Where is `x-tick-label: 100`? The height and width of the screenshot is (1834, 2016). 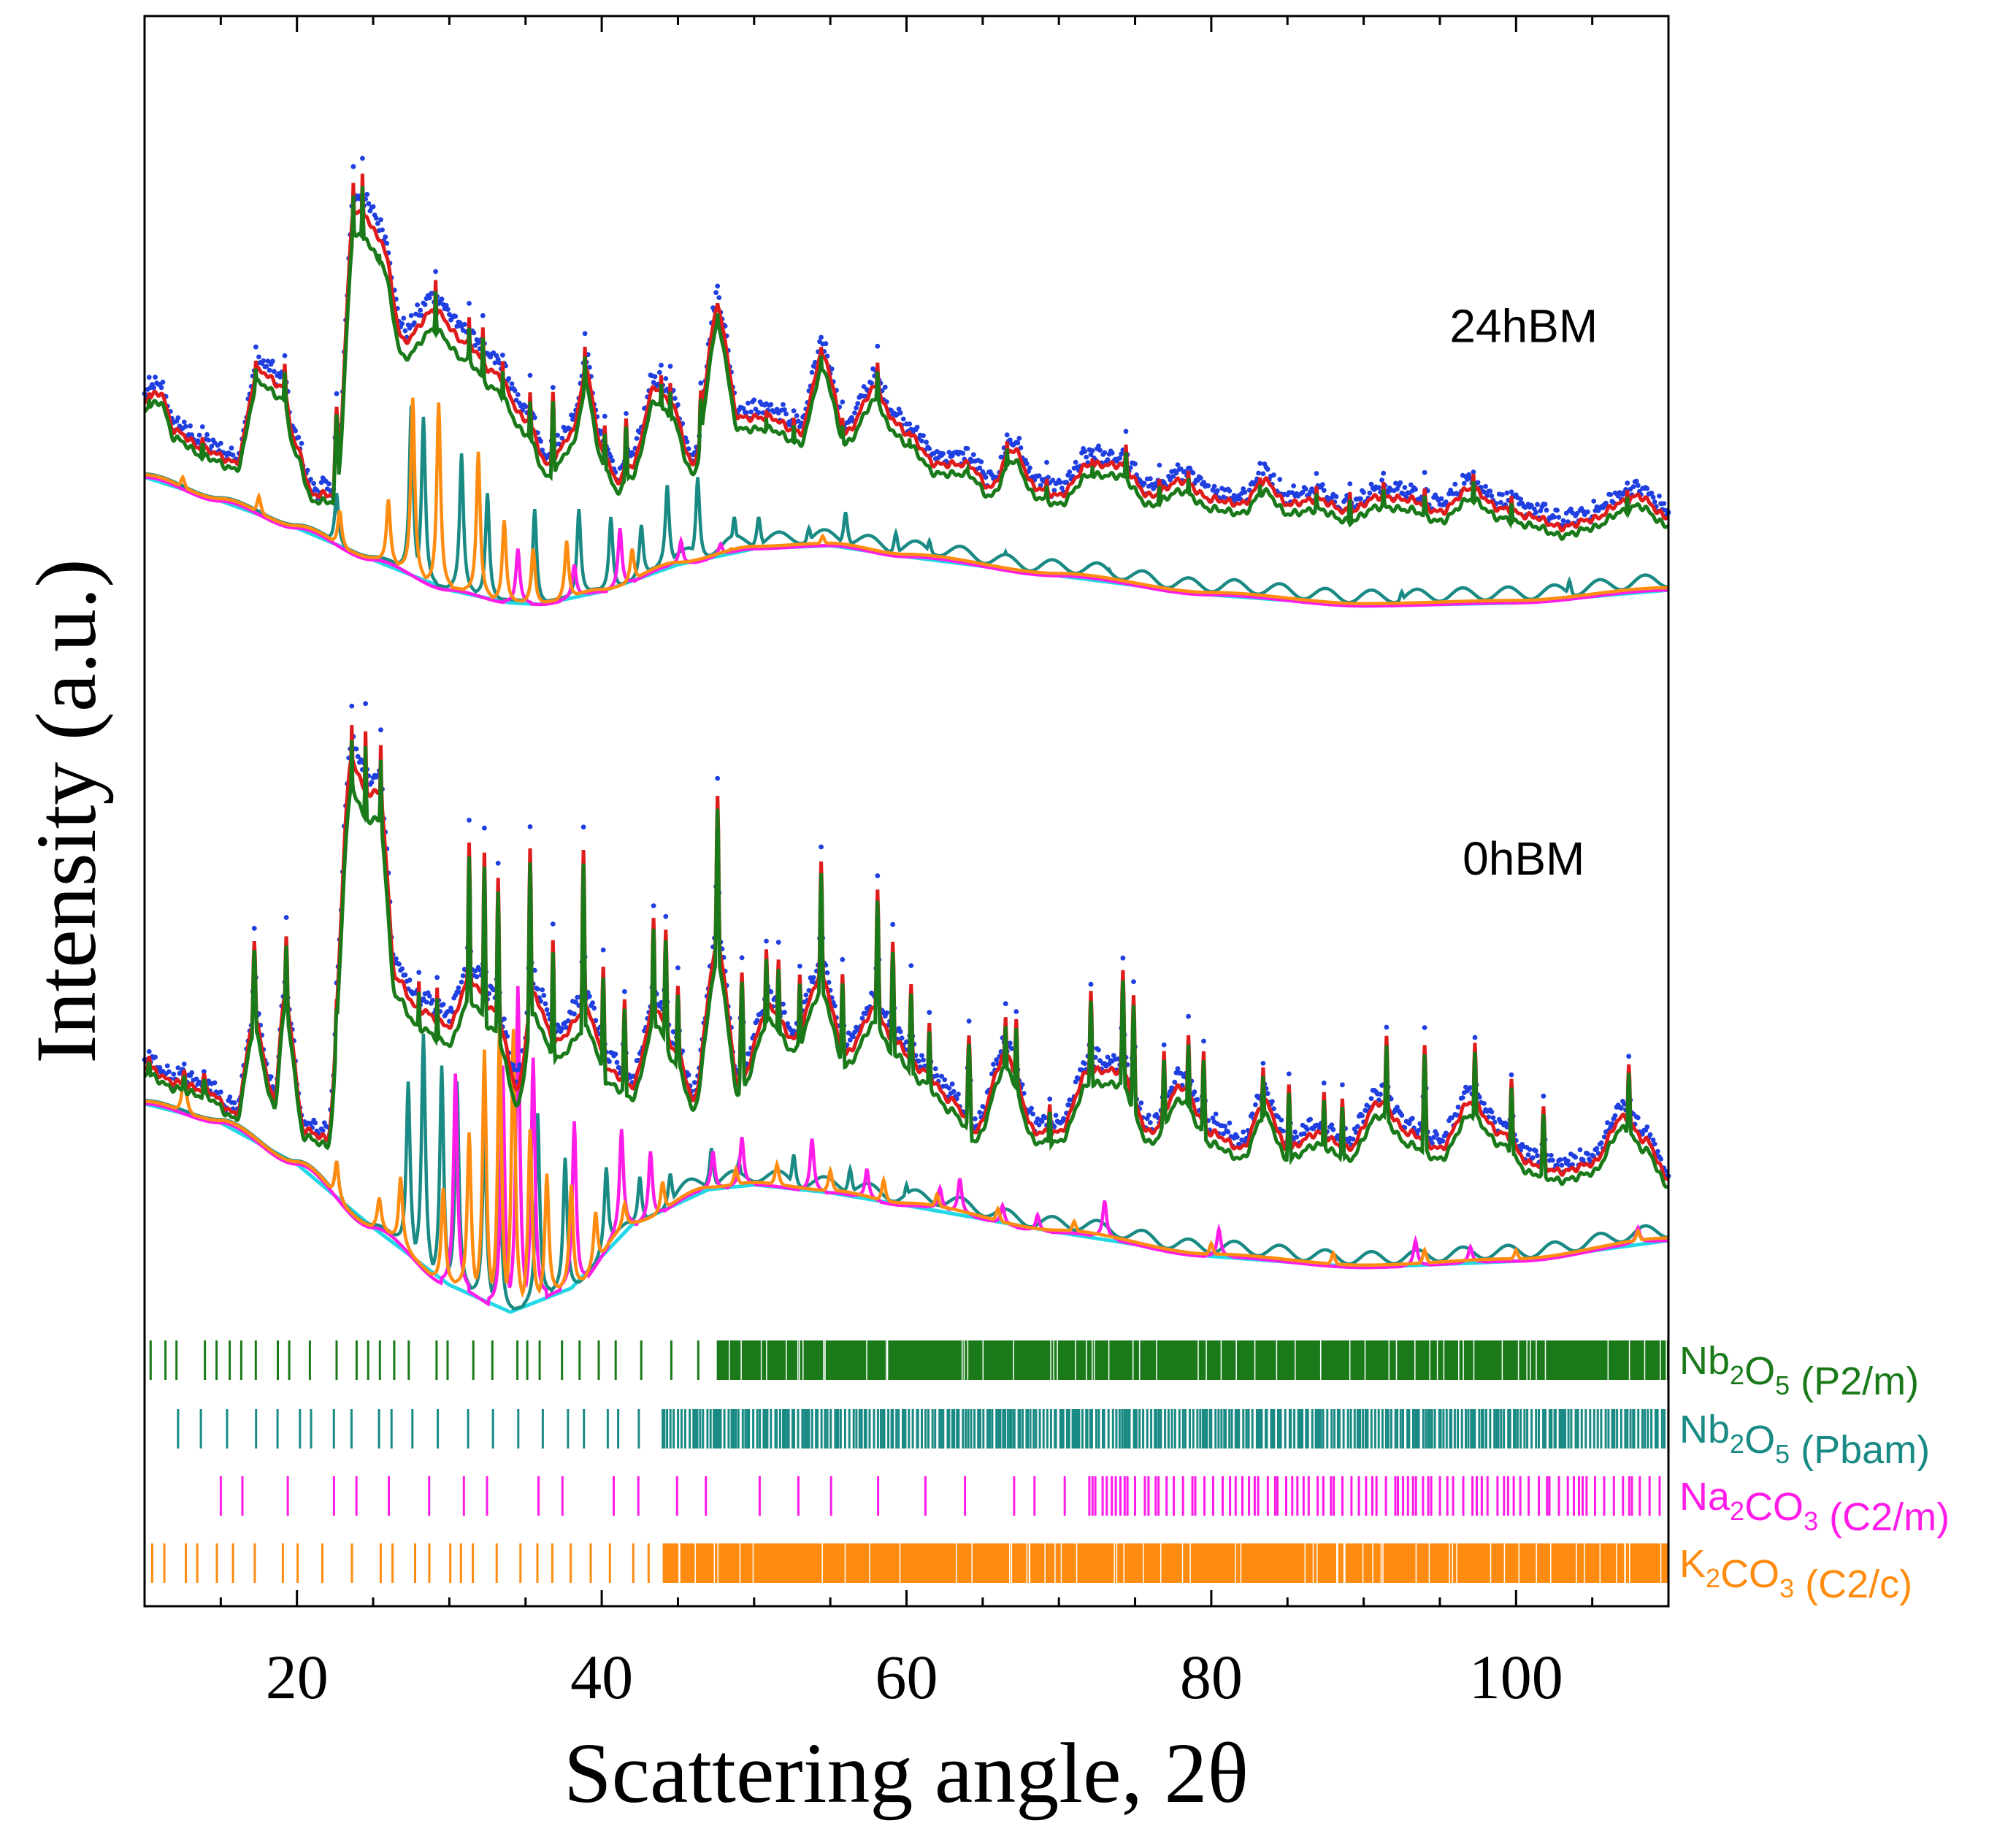
x-tick-label: 100 is located at coordinates (1516, 1677).